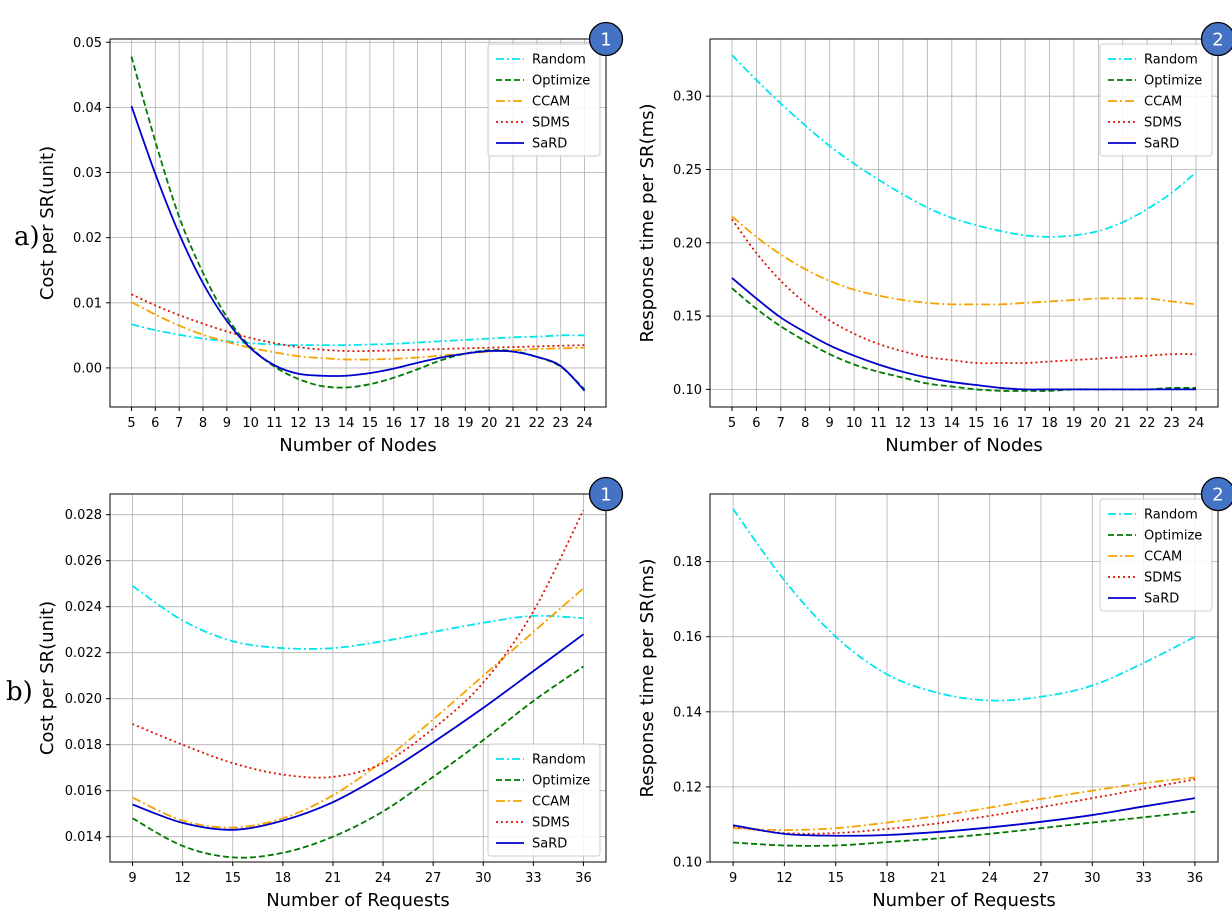 The height and width of the screenshot is (910, 1232). What do you see at coordinates (927, 423) in the screenshot?
I see `x-tick-label: 13` at bounding box center [927, 423].